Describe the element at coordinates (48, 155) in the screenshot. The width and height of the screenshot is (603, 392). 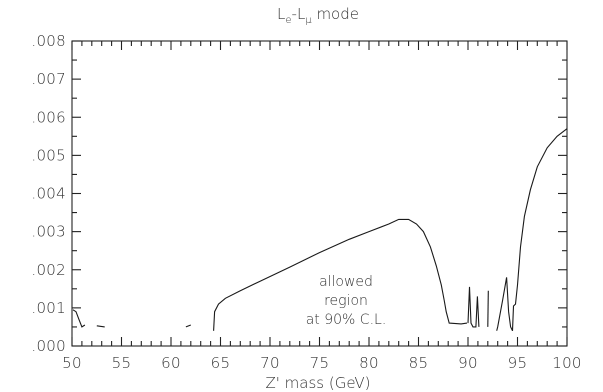
I see `y-tick-label: .005` at that location.